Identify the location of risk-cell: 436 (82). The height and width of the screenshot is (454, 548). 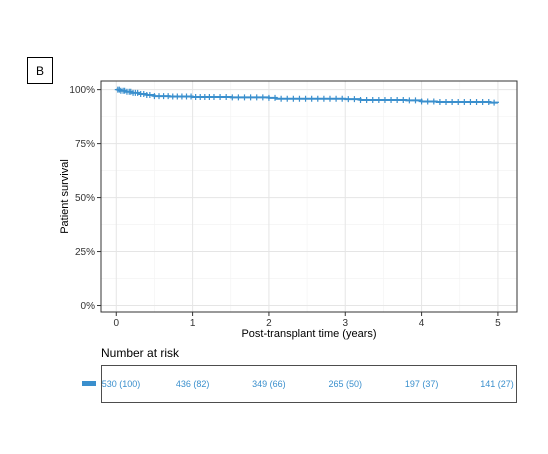
(192, 384).